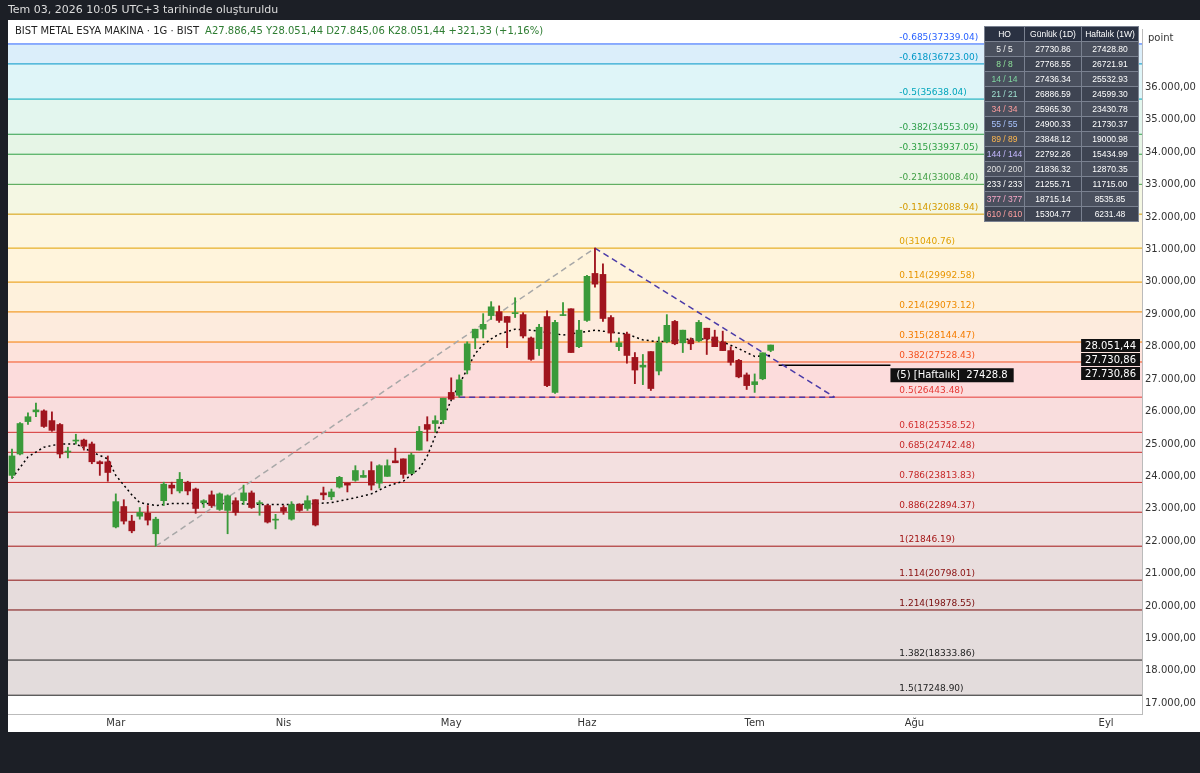 The image size is (1200, 773). I want to click on annotation: 377 / 377, so click(1004, 199).